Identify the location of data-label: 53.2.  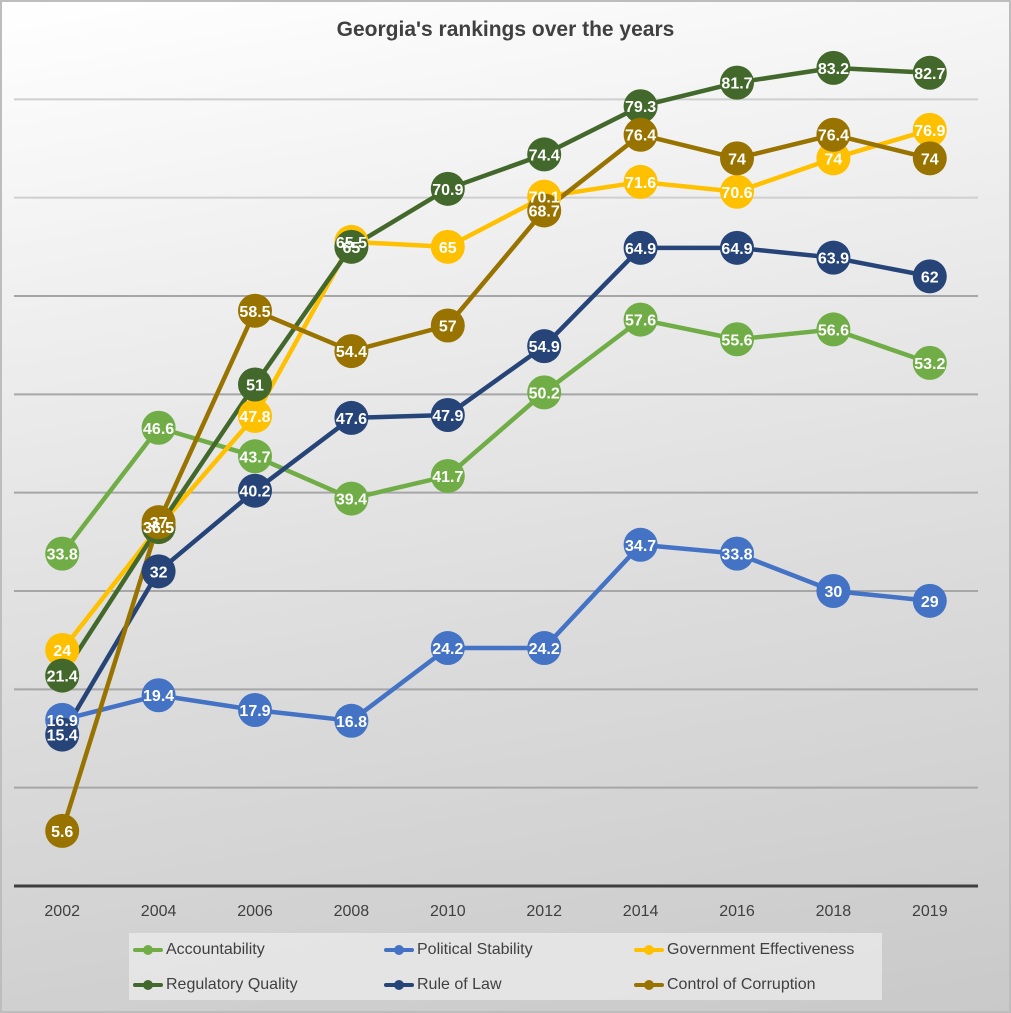
(929, 364).